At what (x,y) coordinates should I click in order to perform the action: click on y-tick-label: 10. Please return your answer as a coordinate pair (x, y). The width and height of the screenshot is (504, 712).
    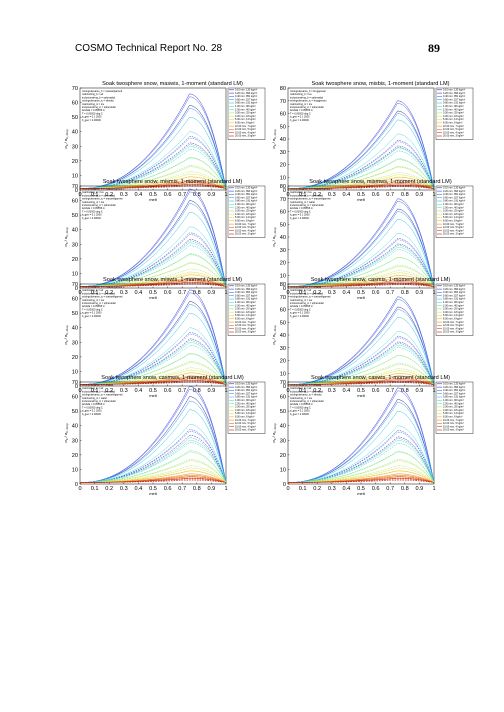
    Looking at the image, I should click on (75, 176).